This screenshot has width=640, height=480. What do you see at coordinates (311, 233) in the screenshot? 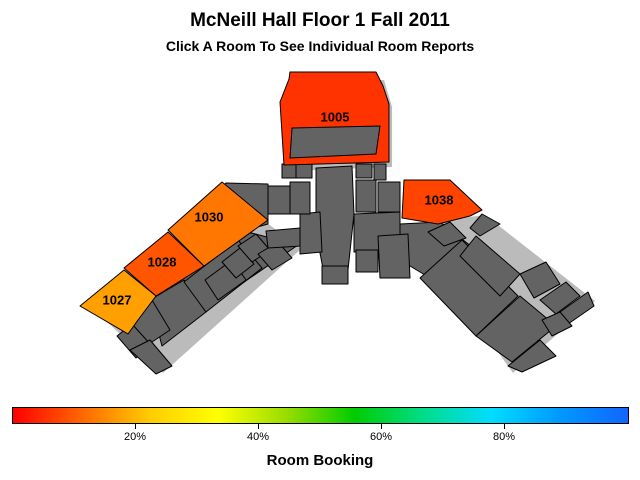
I see `room-core-west` at bounding box center [311, 233].